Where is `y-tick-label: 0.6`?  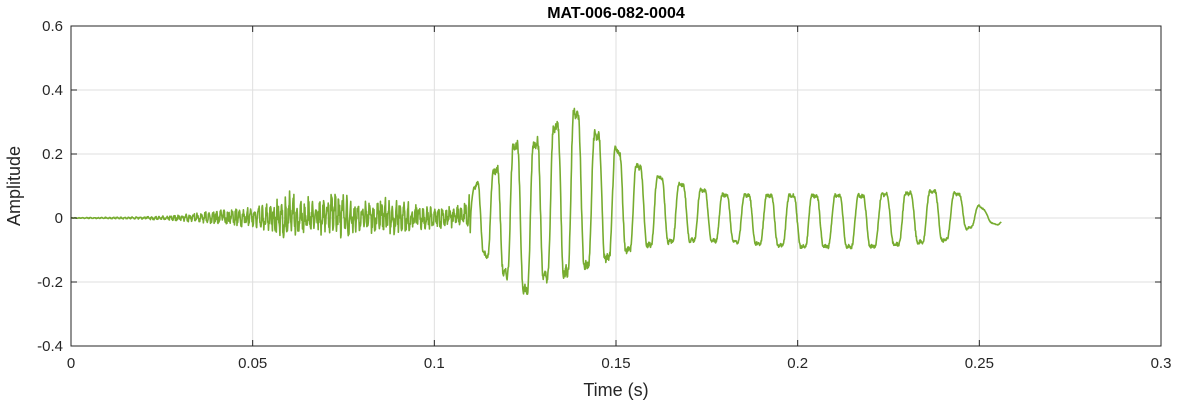 y-tick-label: 0.6 is located at coordinates (52, 26).